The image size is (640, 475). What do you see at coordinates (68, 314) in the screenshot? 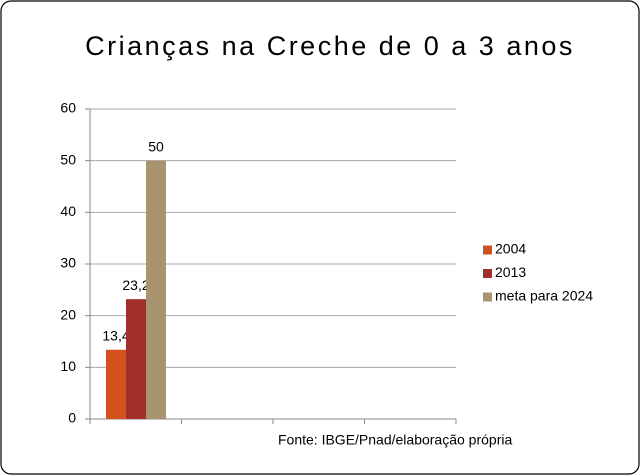
I see `y-tick-label: 20` at bounding box center [68, 314].